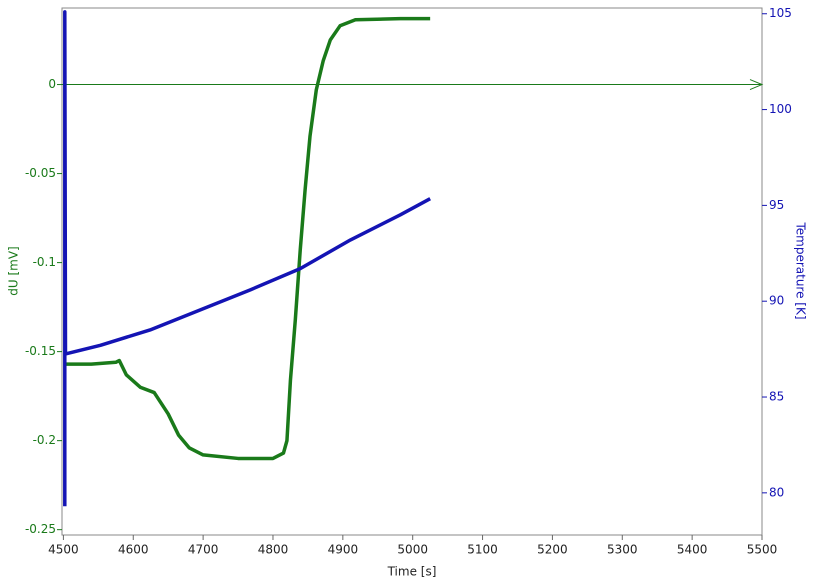  What do you see at coordinates (40, 173) in the screenshot?
I see `y-tick-label: -0.05` at bounding box center [40, 173].